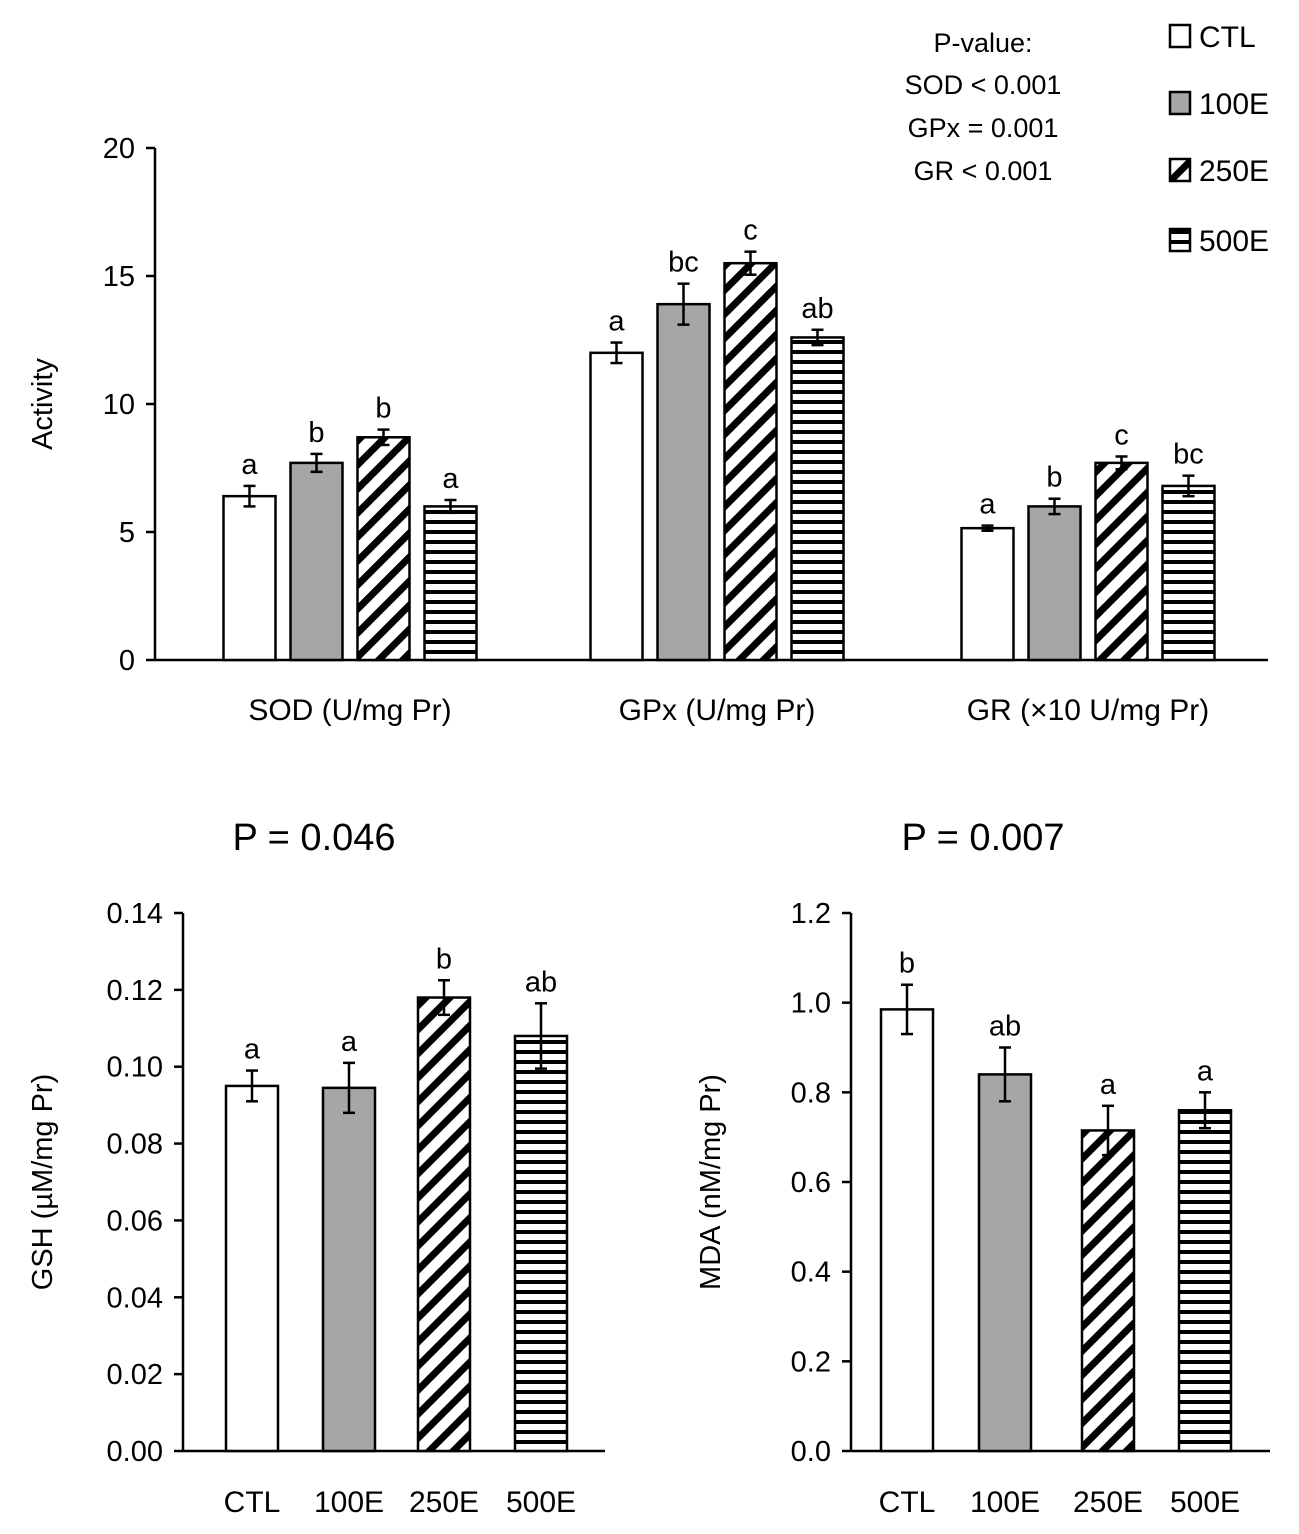 The width and height of the screenshot is (1299, 1534). Describe the element at coordinates (1218, 139) in the screenshot. I see `legend: CTL 100E 250E 500E` at that location.